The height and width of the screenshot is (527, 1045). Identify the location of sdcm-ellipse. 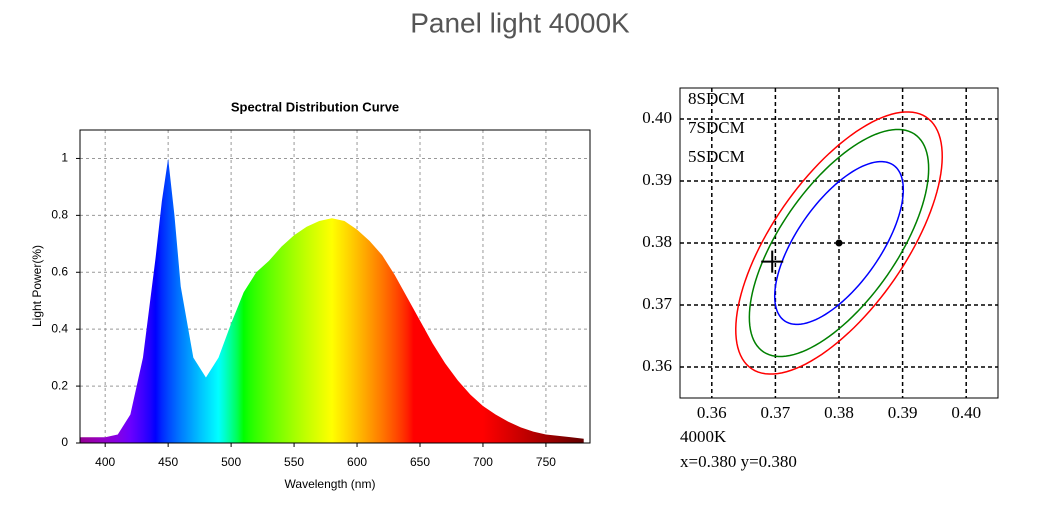
(839, 243).